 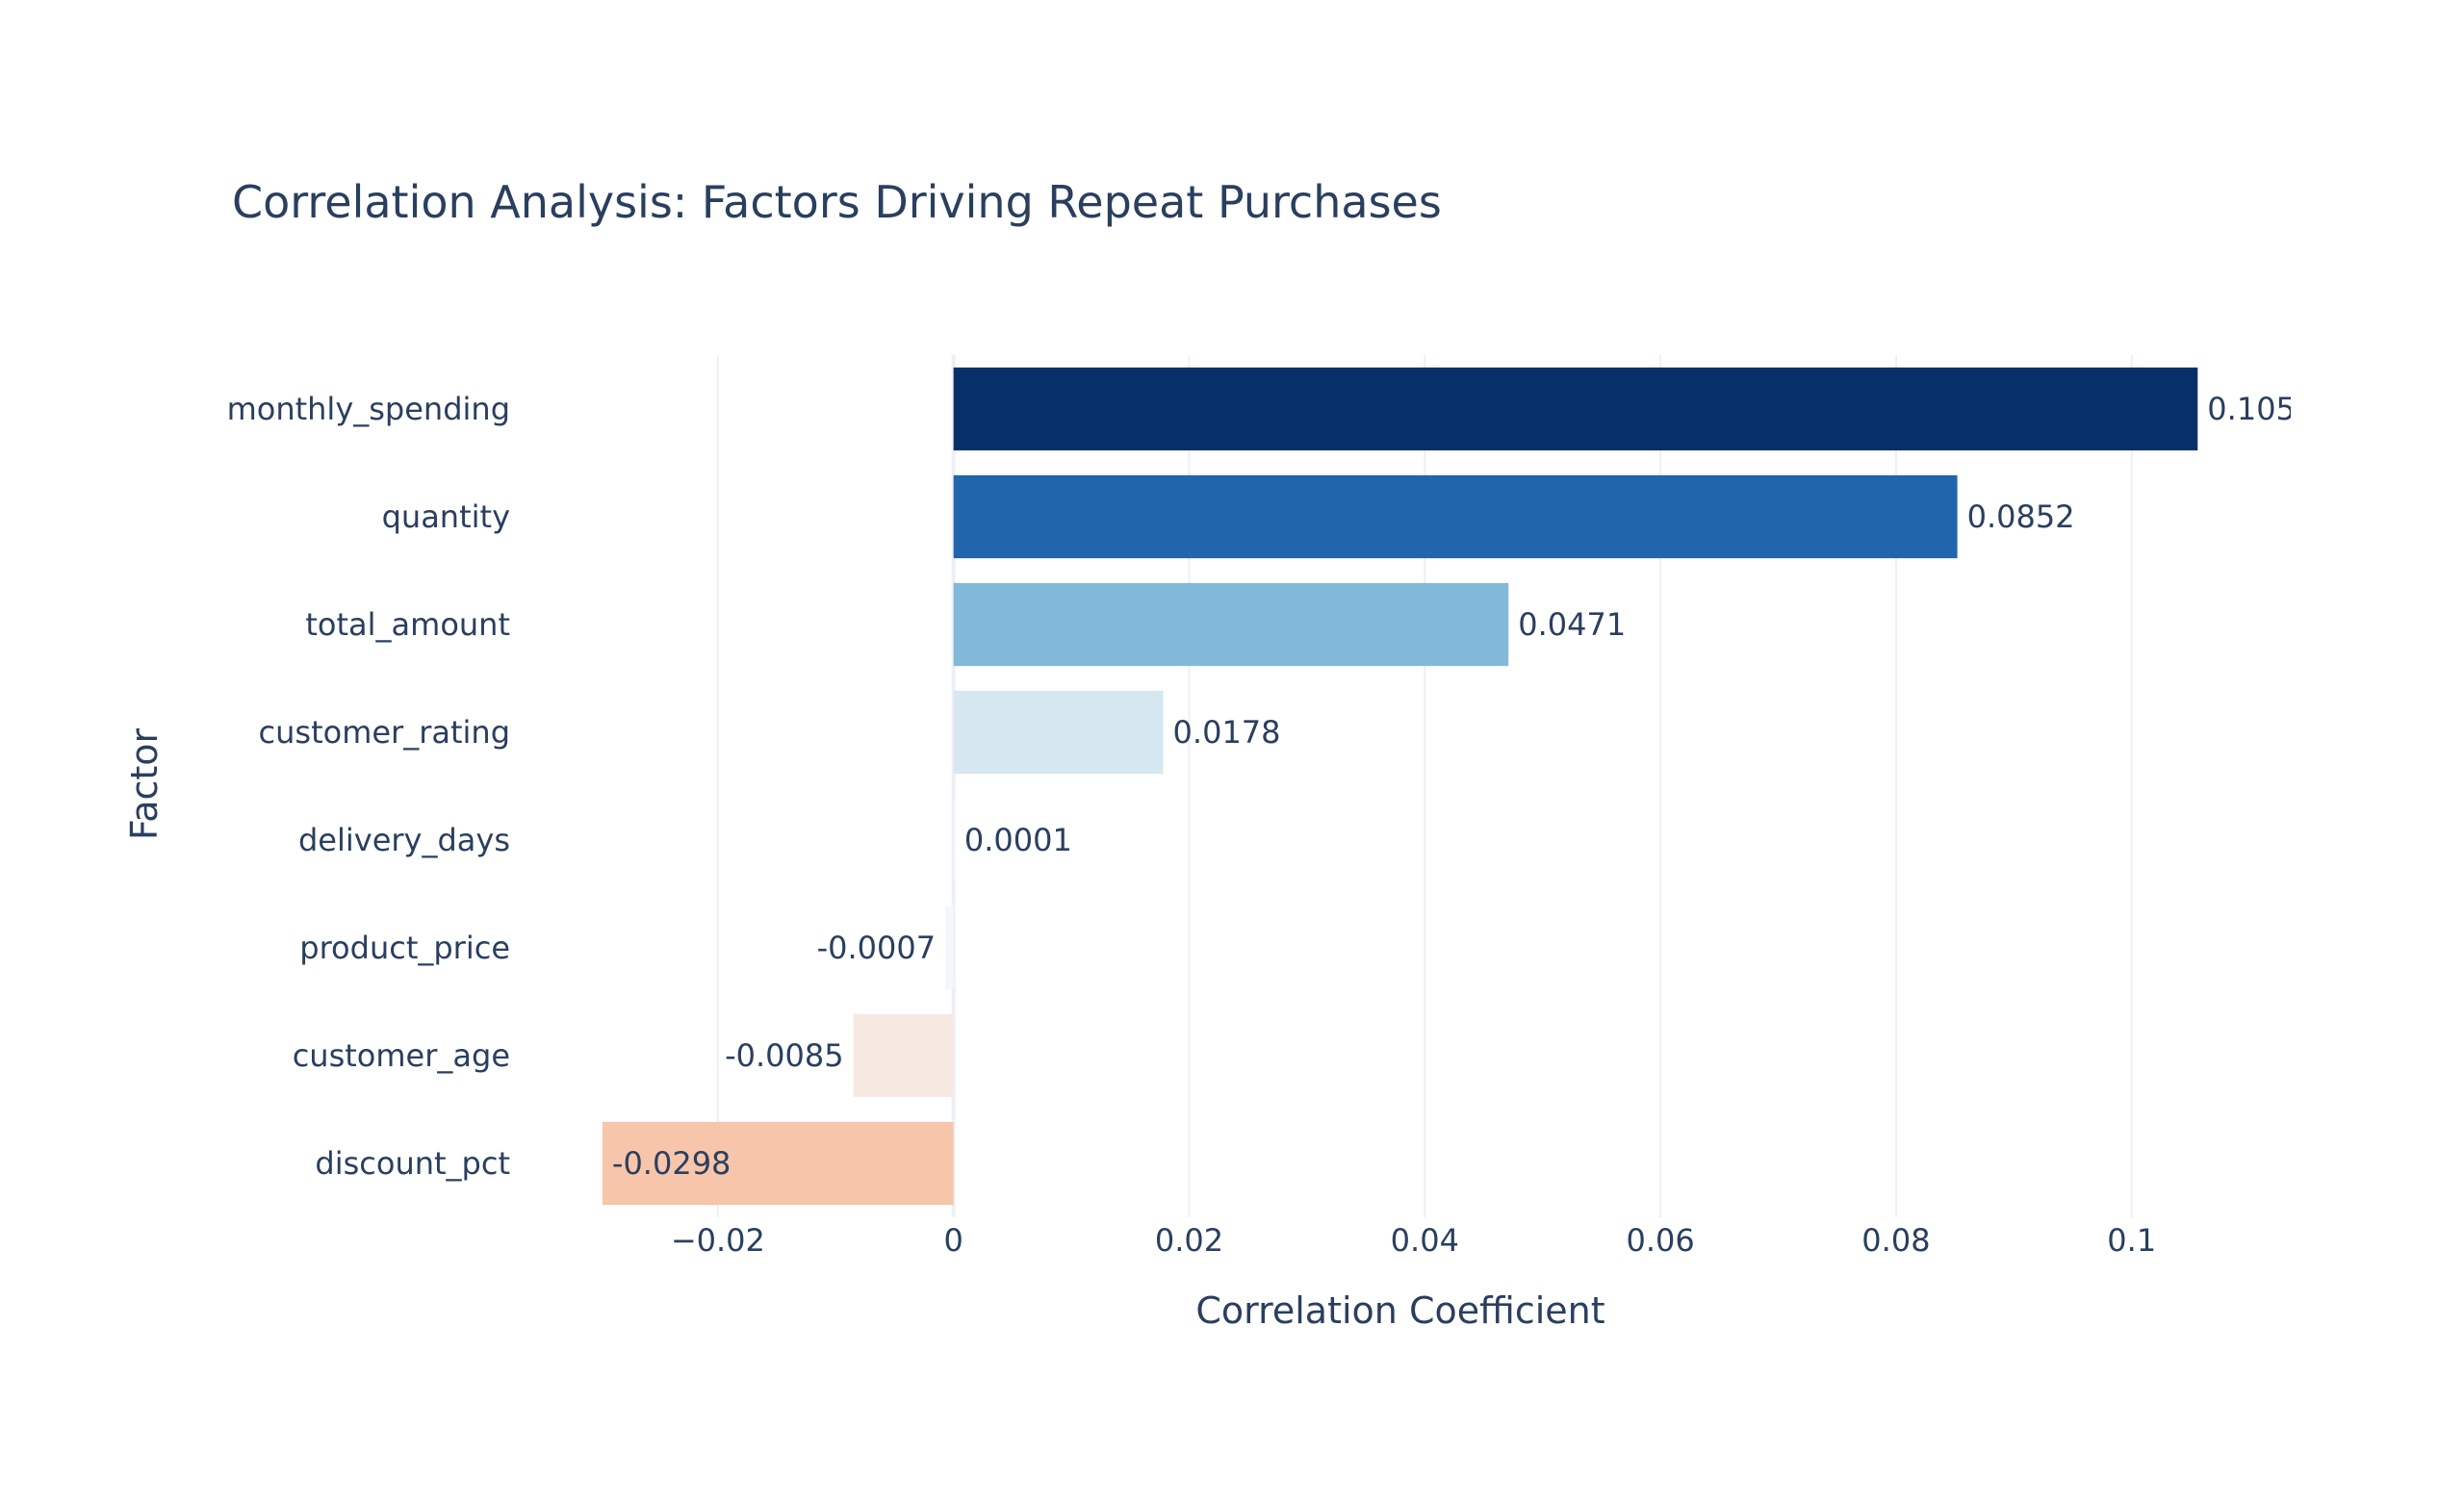 What do you see at coordinates (1227, 732) in the screenshot?
I see `bar-value-label: 0.0178` at bounding box center [1227, 732].